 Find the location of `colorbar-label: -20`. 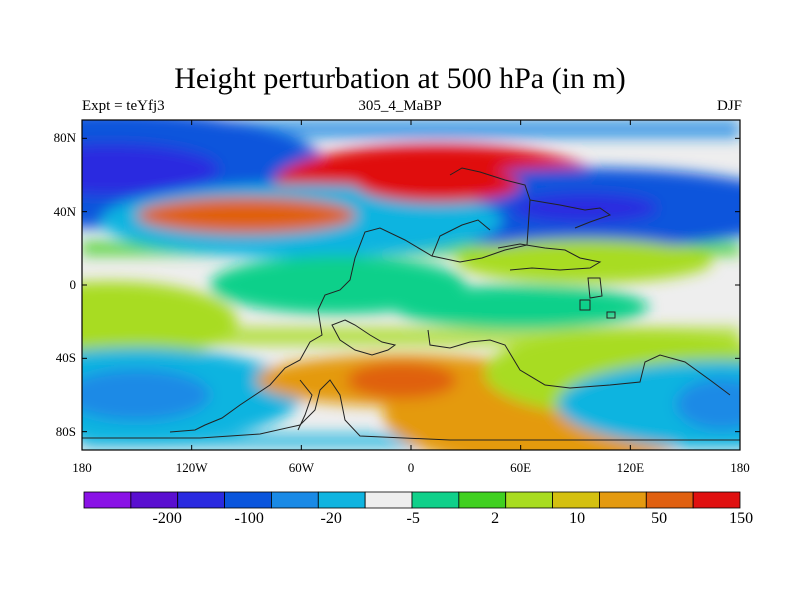

colorbar-label: -20 is located at coordinates (331, 518).